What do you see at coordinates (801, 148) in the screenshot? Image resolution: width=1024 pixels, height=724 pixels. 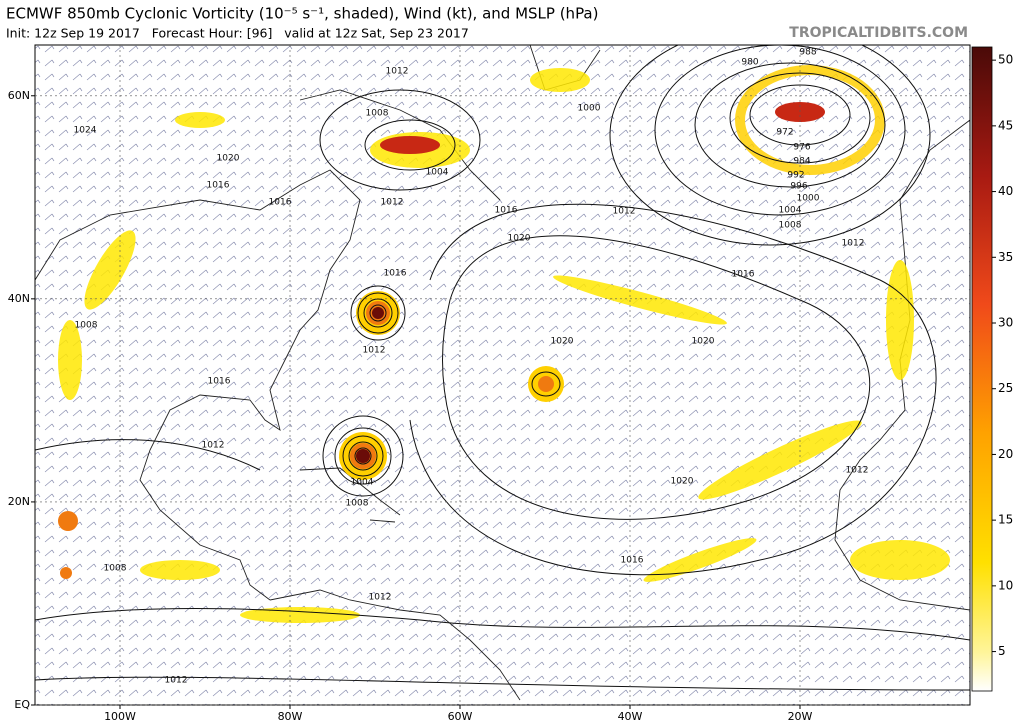 I see `isobar-label: 976` at bounding box center [801, 148].